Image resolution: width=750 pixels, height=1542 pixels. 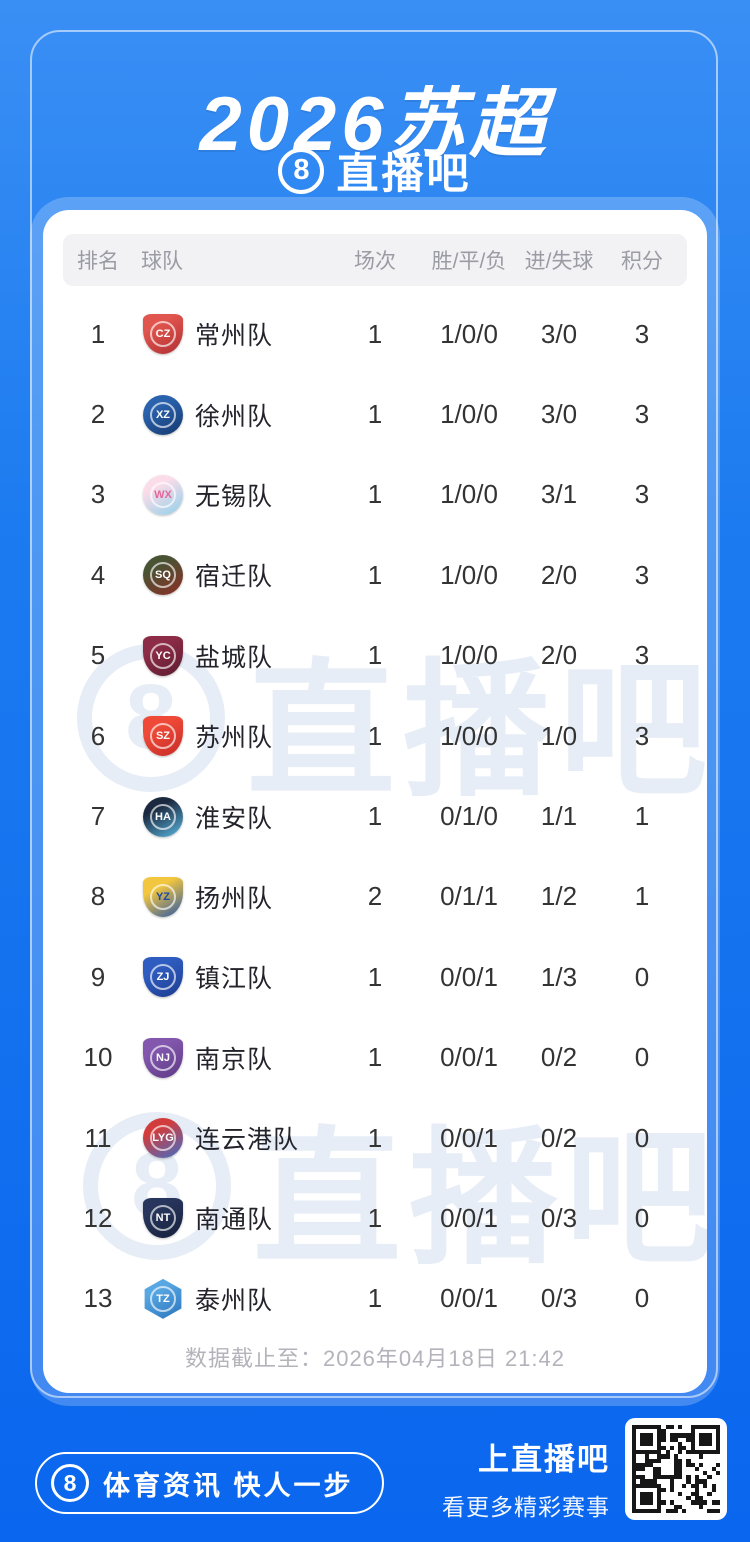 What do you see at coordinates (98, 735) in the screenshot?
I see `rank-cell: 6` at bounding box center [98, 735].